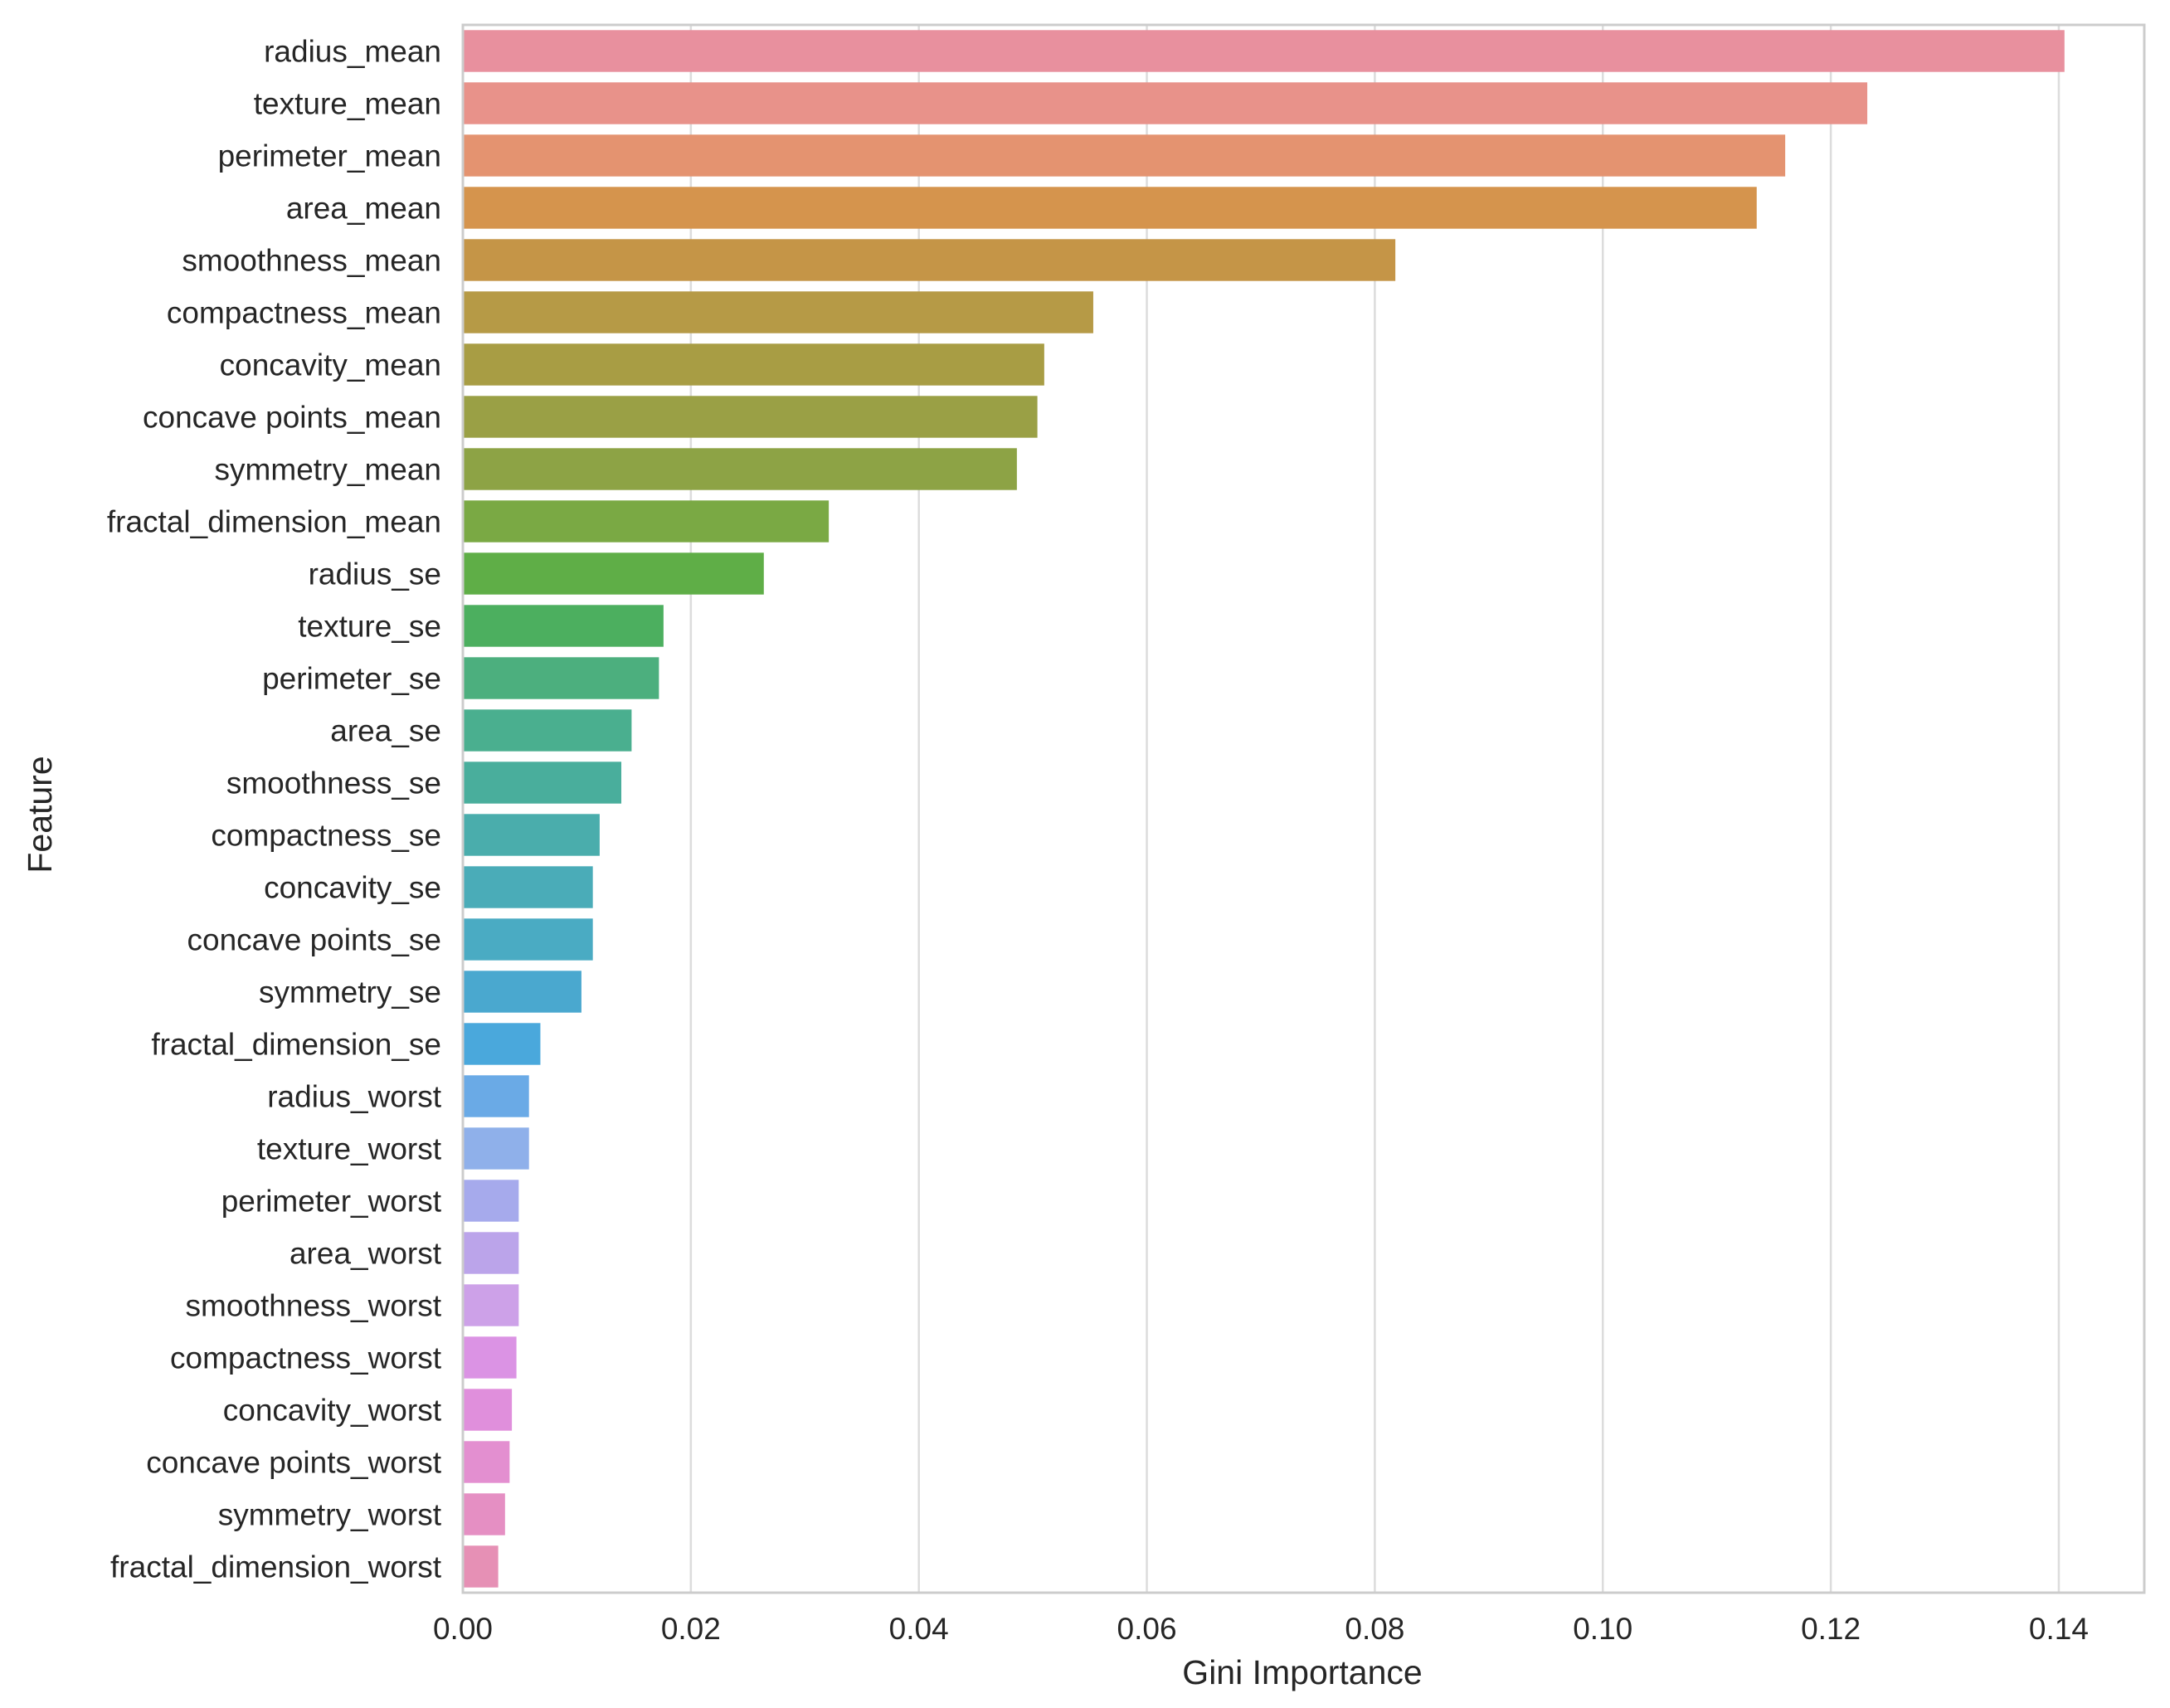 The image size is (2170, 1708). What do you see at coordinates (919, 1629) in the screenshot?
I see `x-tick-label: 0.04` at bounding box center [919, 1629].